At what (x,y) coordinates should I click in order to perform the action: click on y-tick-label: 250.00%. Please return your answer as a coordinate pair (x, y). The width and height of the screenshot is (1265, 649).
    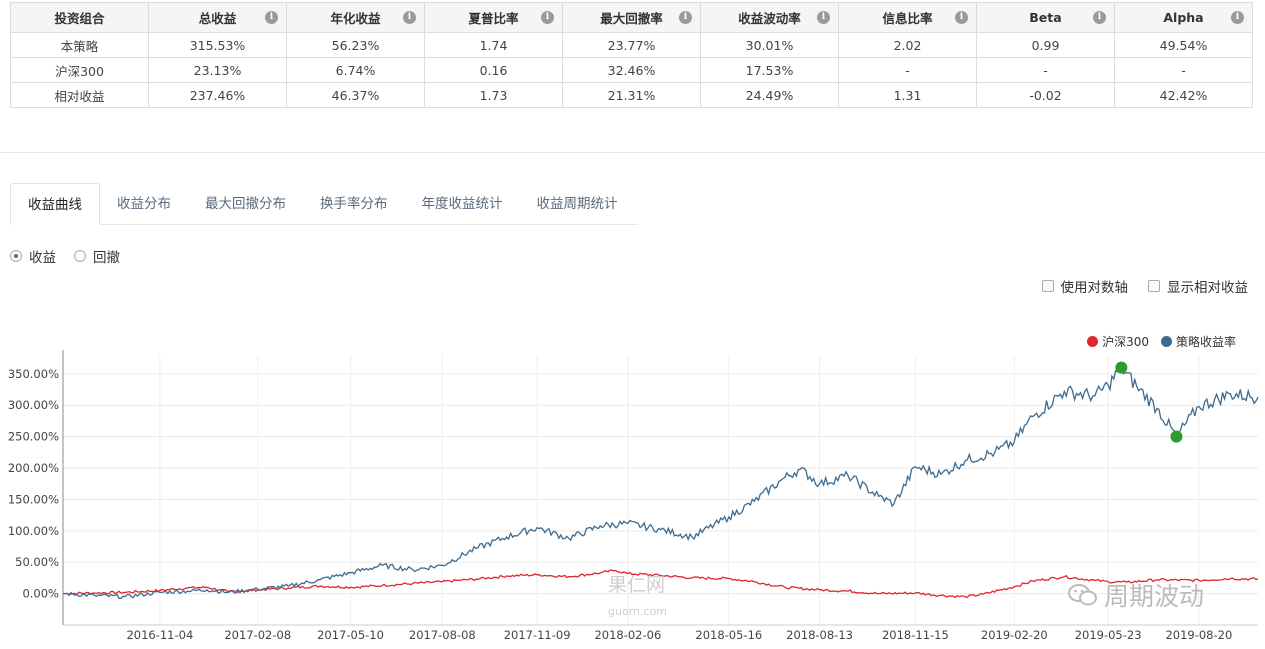
    Looking at the image, I should click on (33, 437).